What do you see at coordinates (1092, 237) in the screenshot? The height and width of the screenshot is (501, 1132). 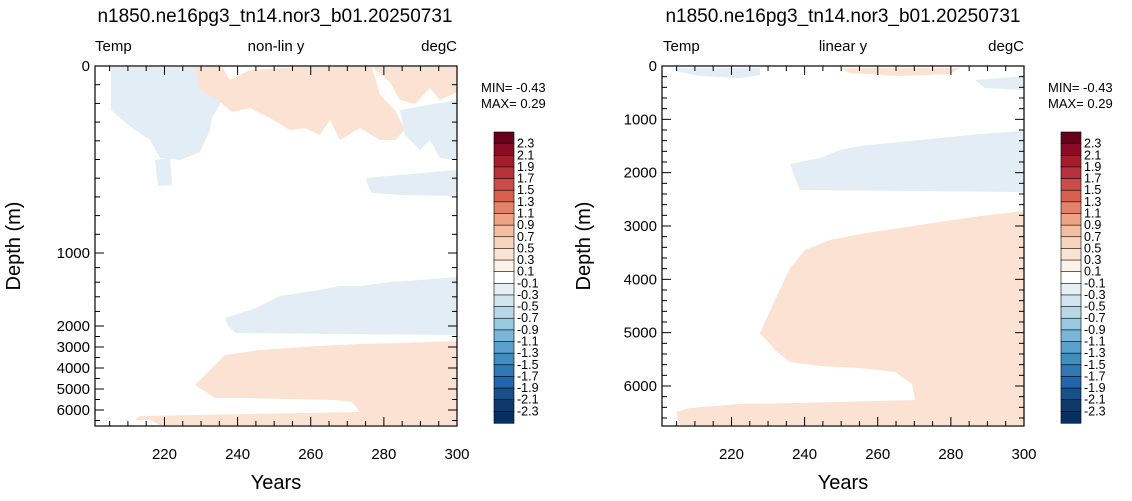 I see `colorbar-label: 0.7` at bounding box center [1092, 237].